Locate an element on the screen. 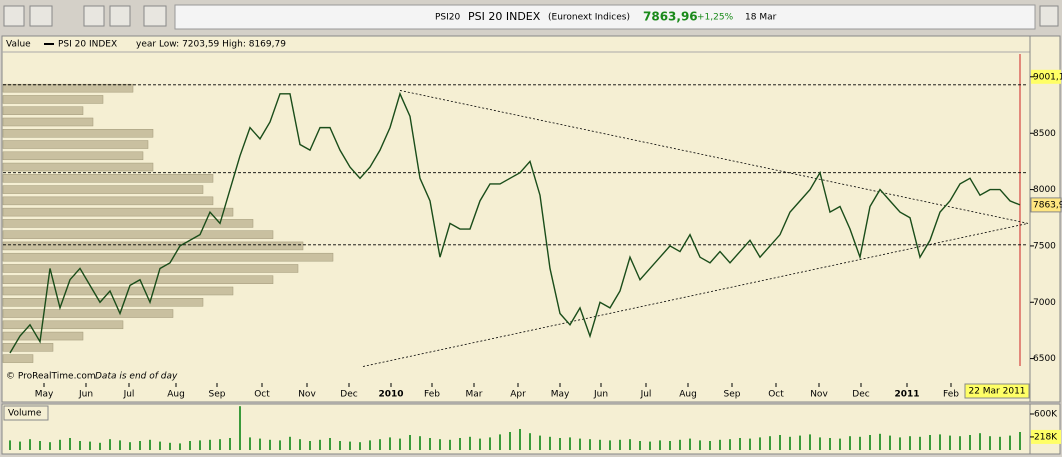 Image resolution: width=1062 pixels, height=457 pixels. volume-label: Volume is located at coordinates (25, 414).